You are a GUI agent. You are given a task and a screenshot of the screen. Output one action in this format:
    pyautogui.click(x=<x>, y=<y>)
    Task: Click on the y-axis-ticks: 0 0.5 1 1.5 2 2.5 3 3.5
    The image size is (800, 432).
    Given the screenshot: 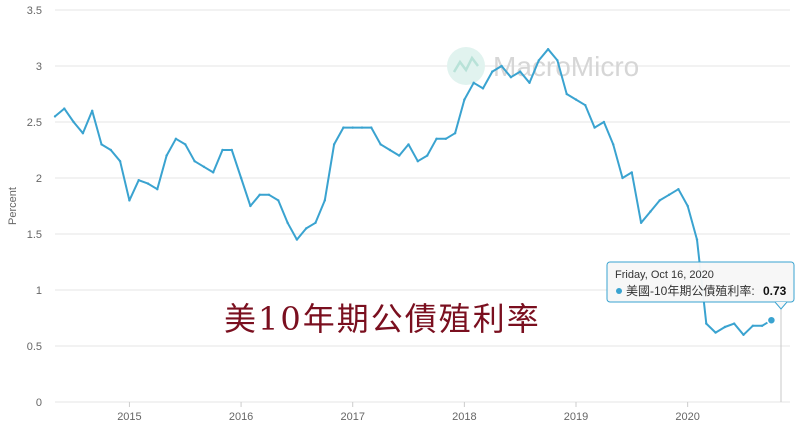 What is the action you would take?
    pyautogui.click(x=34, y=207)
    